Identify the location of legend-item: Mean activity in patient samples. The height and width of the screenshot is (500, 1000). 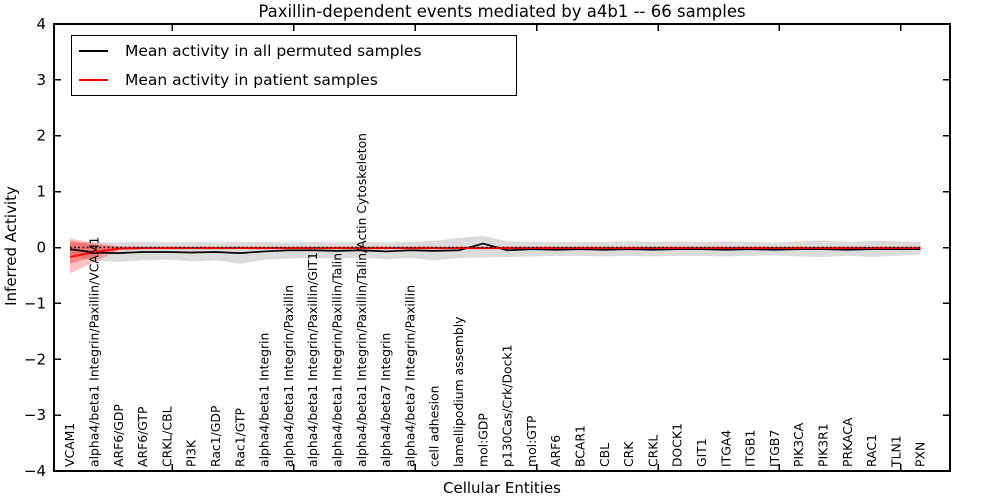
(294, 80).